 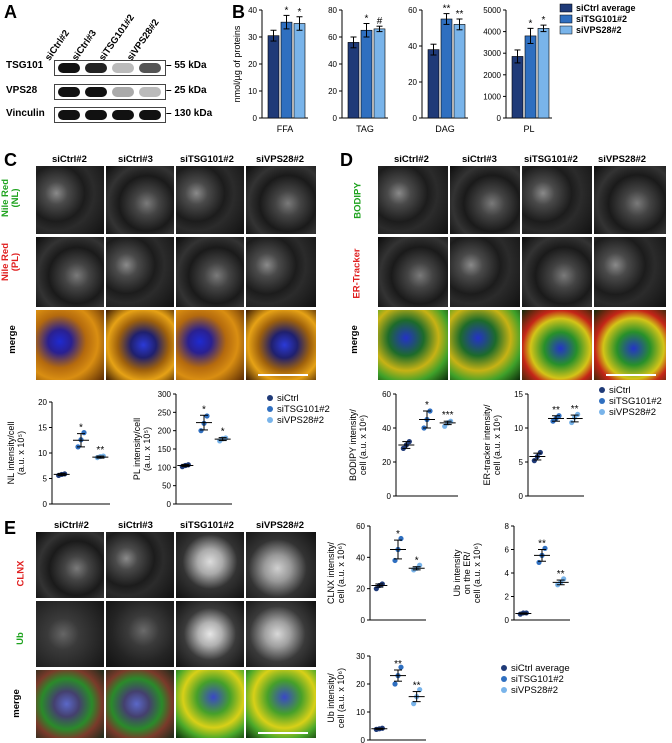 I want to click on row-label-bodipy: BODIPY, so click(x=358, y=200).